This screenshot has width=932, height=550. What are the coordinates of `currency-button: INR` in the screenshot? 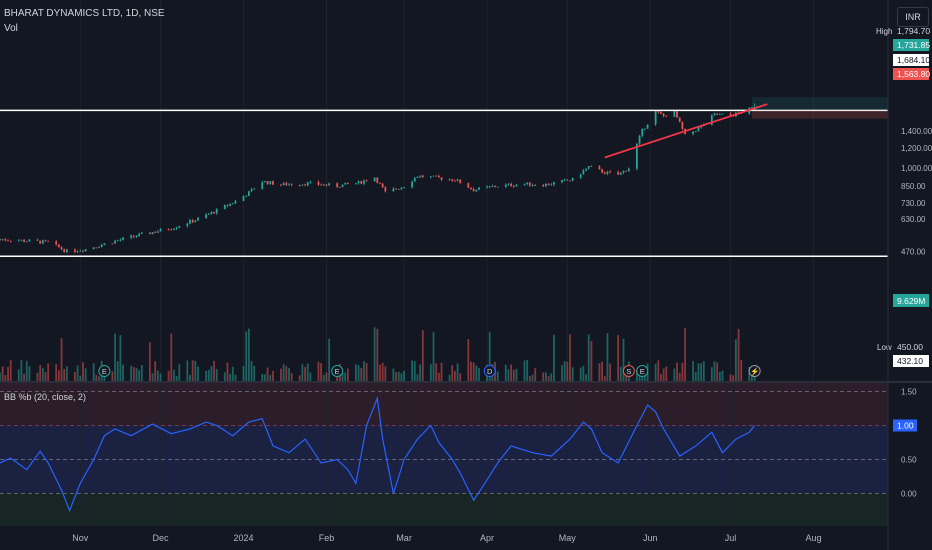 It's located at (913, 17).